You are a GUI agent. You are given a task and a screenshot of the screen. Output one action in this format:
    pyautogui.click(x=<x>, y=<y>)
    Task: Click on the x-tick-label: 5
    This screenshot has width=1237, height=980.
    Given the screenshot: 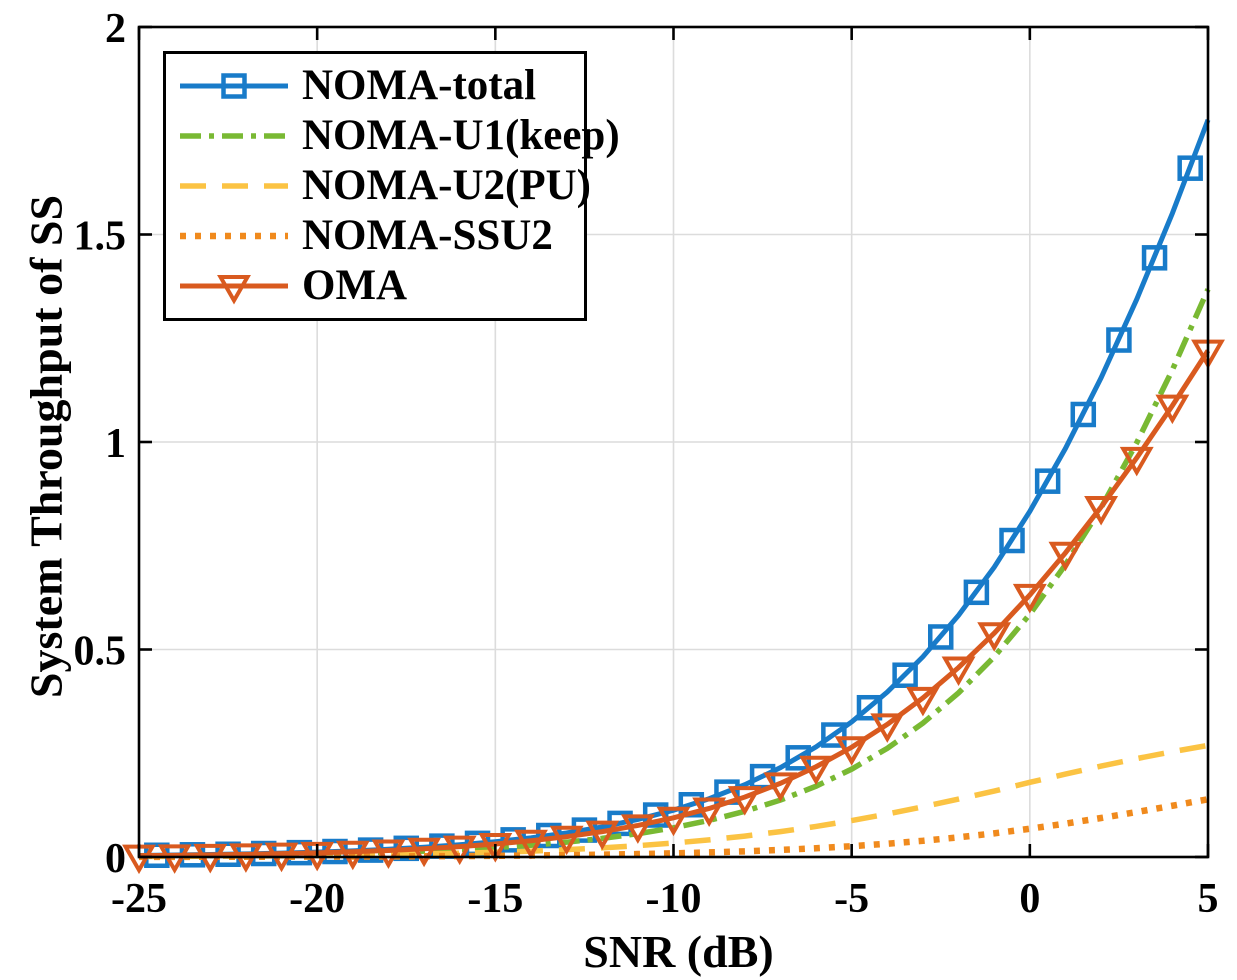 What is the action you would take?
    pyautogui.click(x=1208, y=899)
    